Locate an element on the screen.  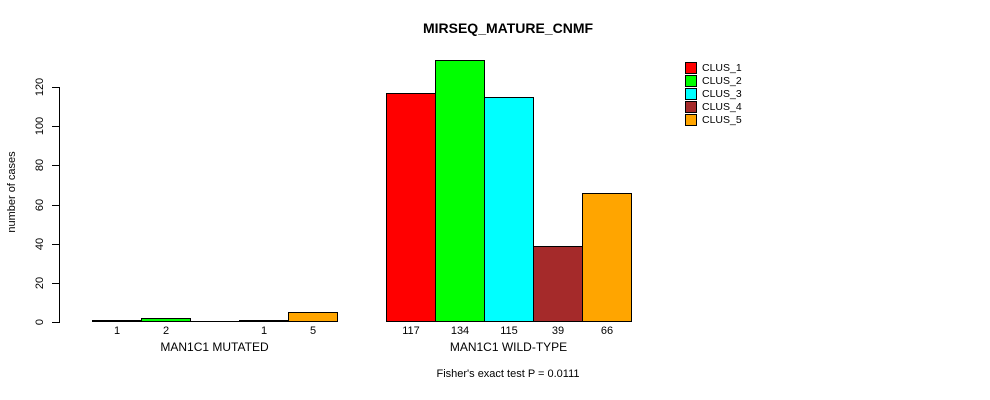
y-tick-label: 80 is located at coordinates (40, 165).